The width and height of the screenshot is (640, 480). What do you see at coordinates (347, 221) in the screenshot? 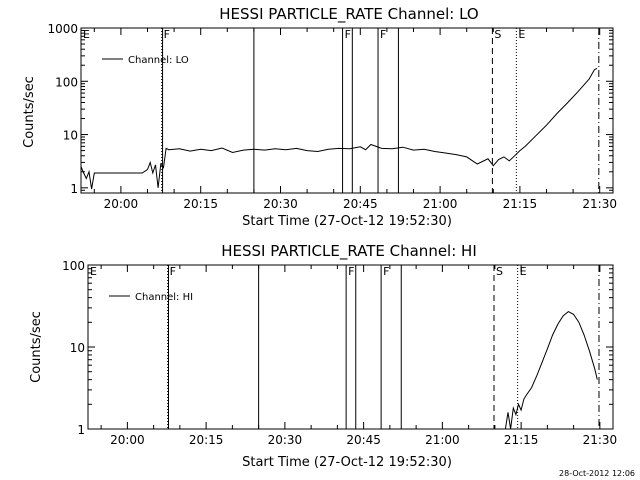
I see `lo-x-axis-label: Start Time (27-Oct-12 19:52:30)` at bounding box center [347, 221].